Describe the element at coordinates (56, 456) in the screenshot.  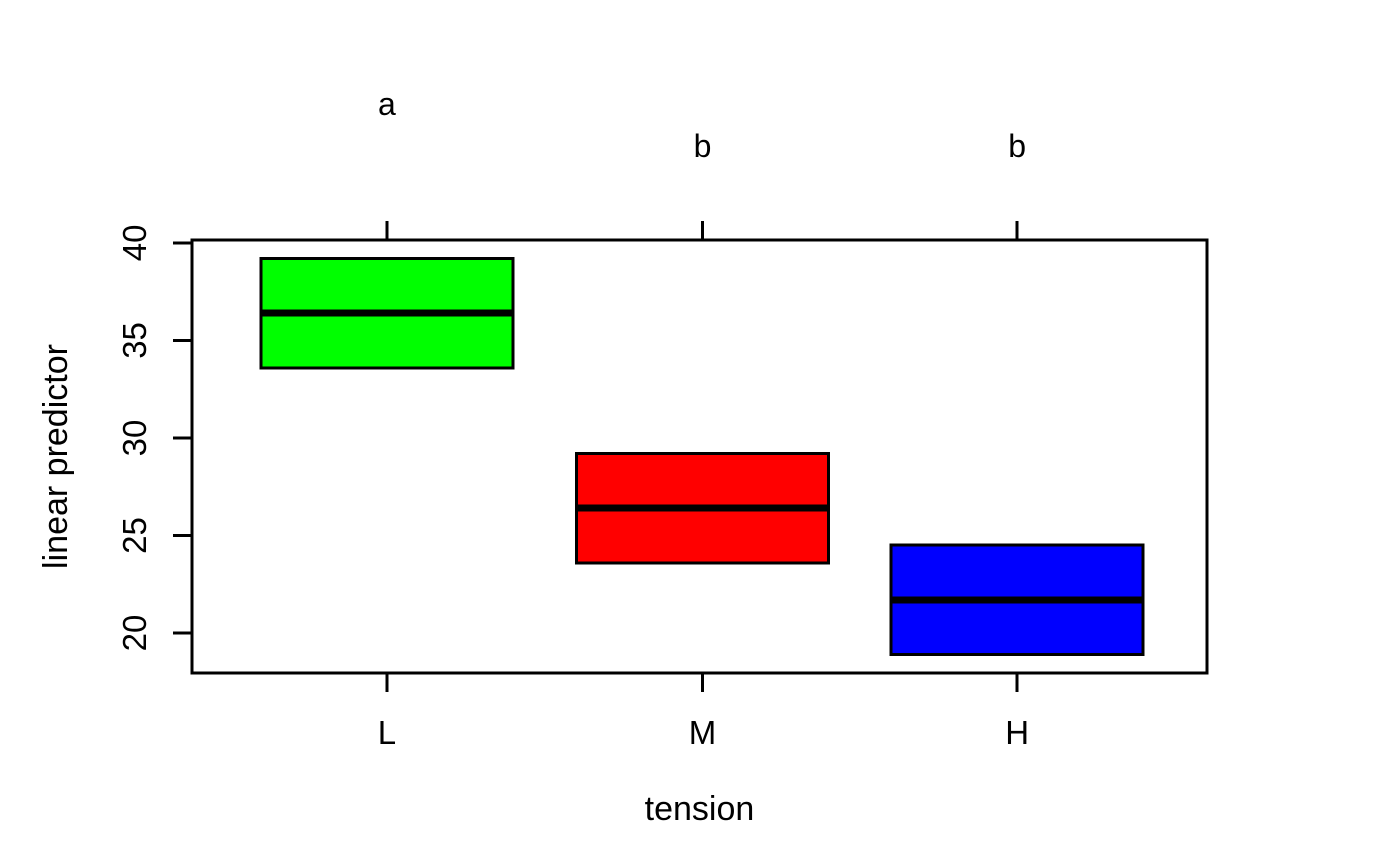
I see `y-axis-title: linear predictor` at that location.